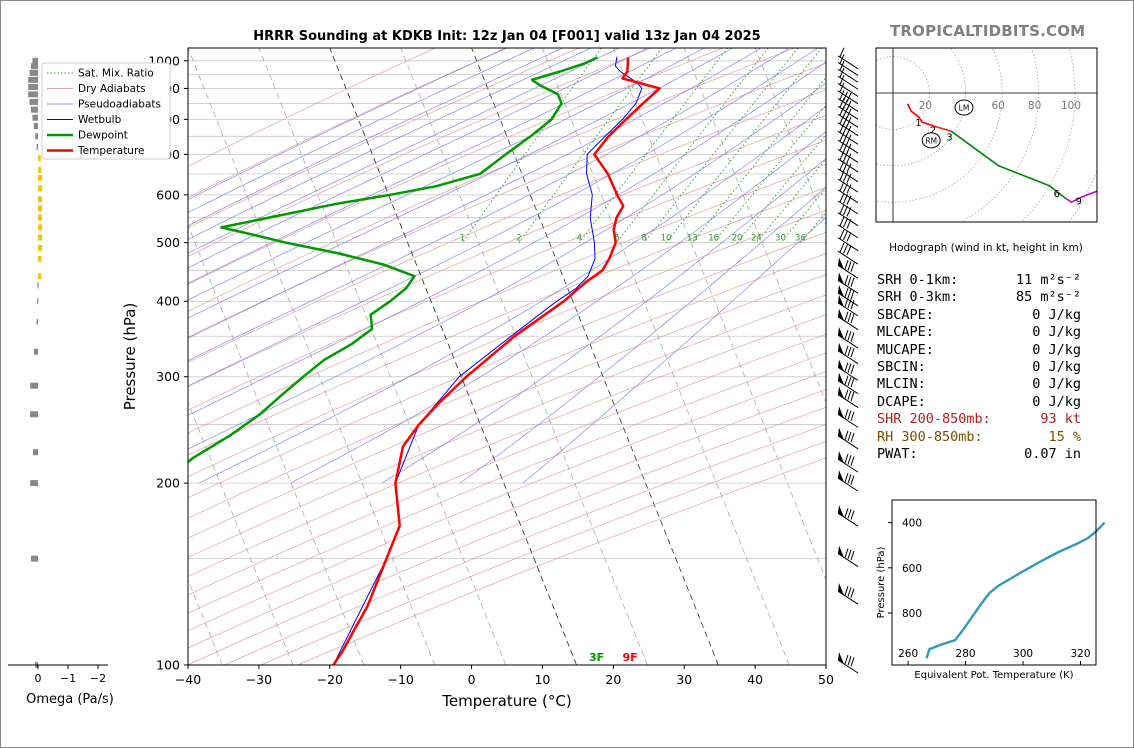 The height and width of the screenshot is (748, 1134). Describe the element at coordinates (988, 31) in the screenshot. I see `brand-watermark: TROPICALTIDBITS.COM` at that location.